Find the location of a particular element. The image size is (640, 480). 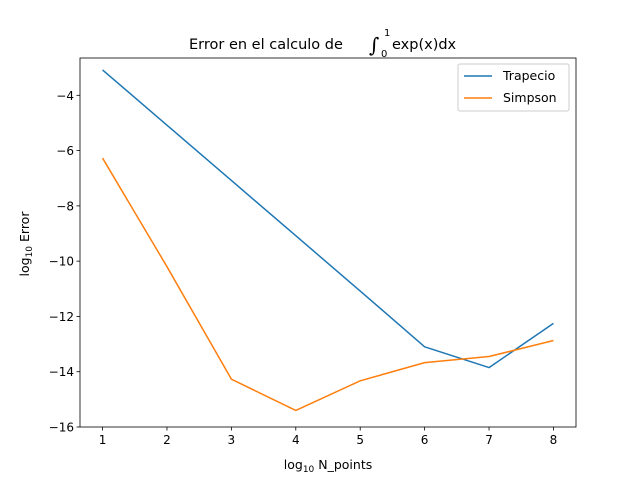

chart-title-prefix: Error en el calculo de is located at coordinates (266, 45).